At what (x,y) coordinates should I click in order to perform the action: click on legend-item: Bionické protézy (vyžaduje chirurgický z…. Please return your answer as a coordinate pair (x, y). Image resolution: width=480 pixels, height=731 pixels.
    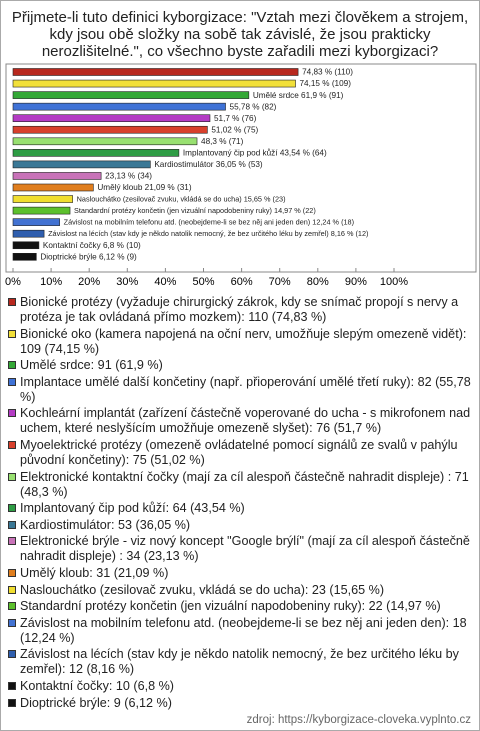
    Looking at the image, I should click on (240, 310).